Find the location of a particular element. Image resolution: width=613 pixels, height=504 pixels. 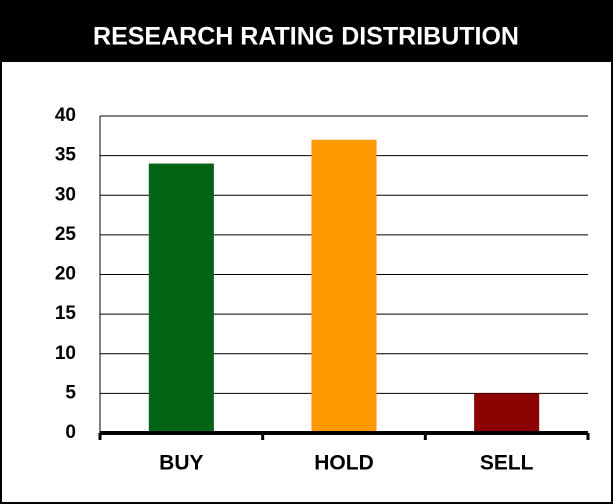

chart-title: RESEARCH RATING DISTRIBUTION is located at coordinates (306, 37).